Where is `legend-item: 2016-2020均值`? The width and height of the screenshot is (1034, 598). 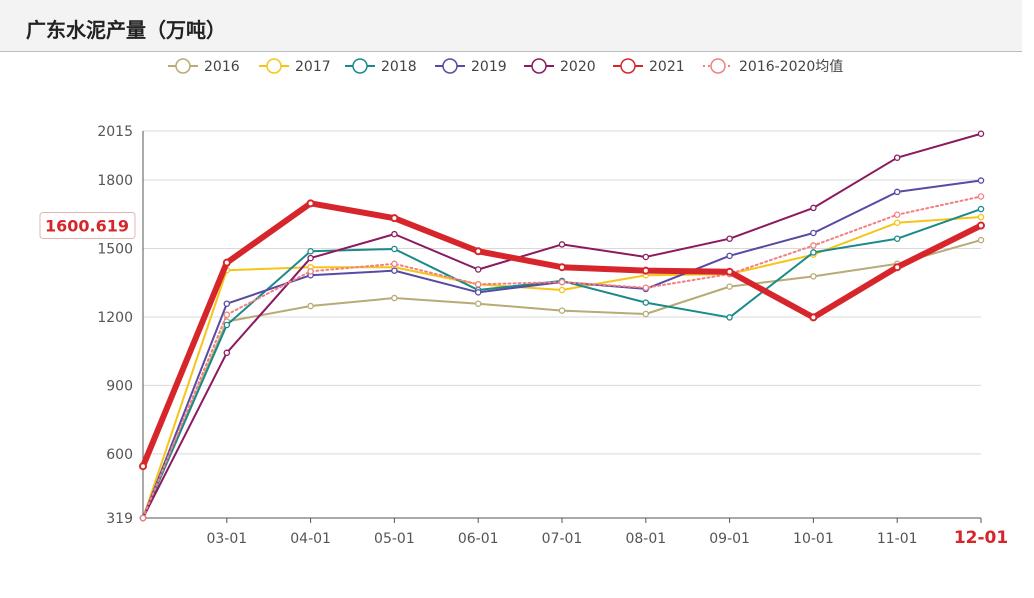
legend-item: 2016-2020均值 is located at coordinates (773, 66).